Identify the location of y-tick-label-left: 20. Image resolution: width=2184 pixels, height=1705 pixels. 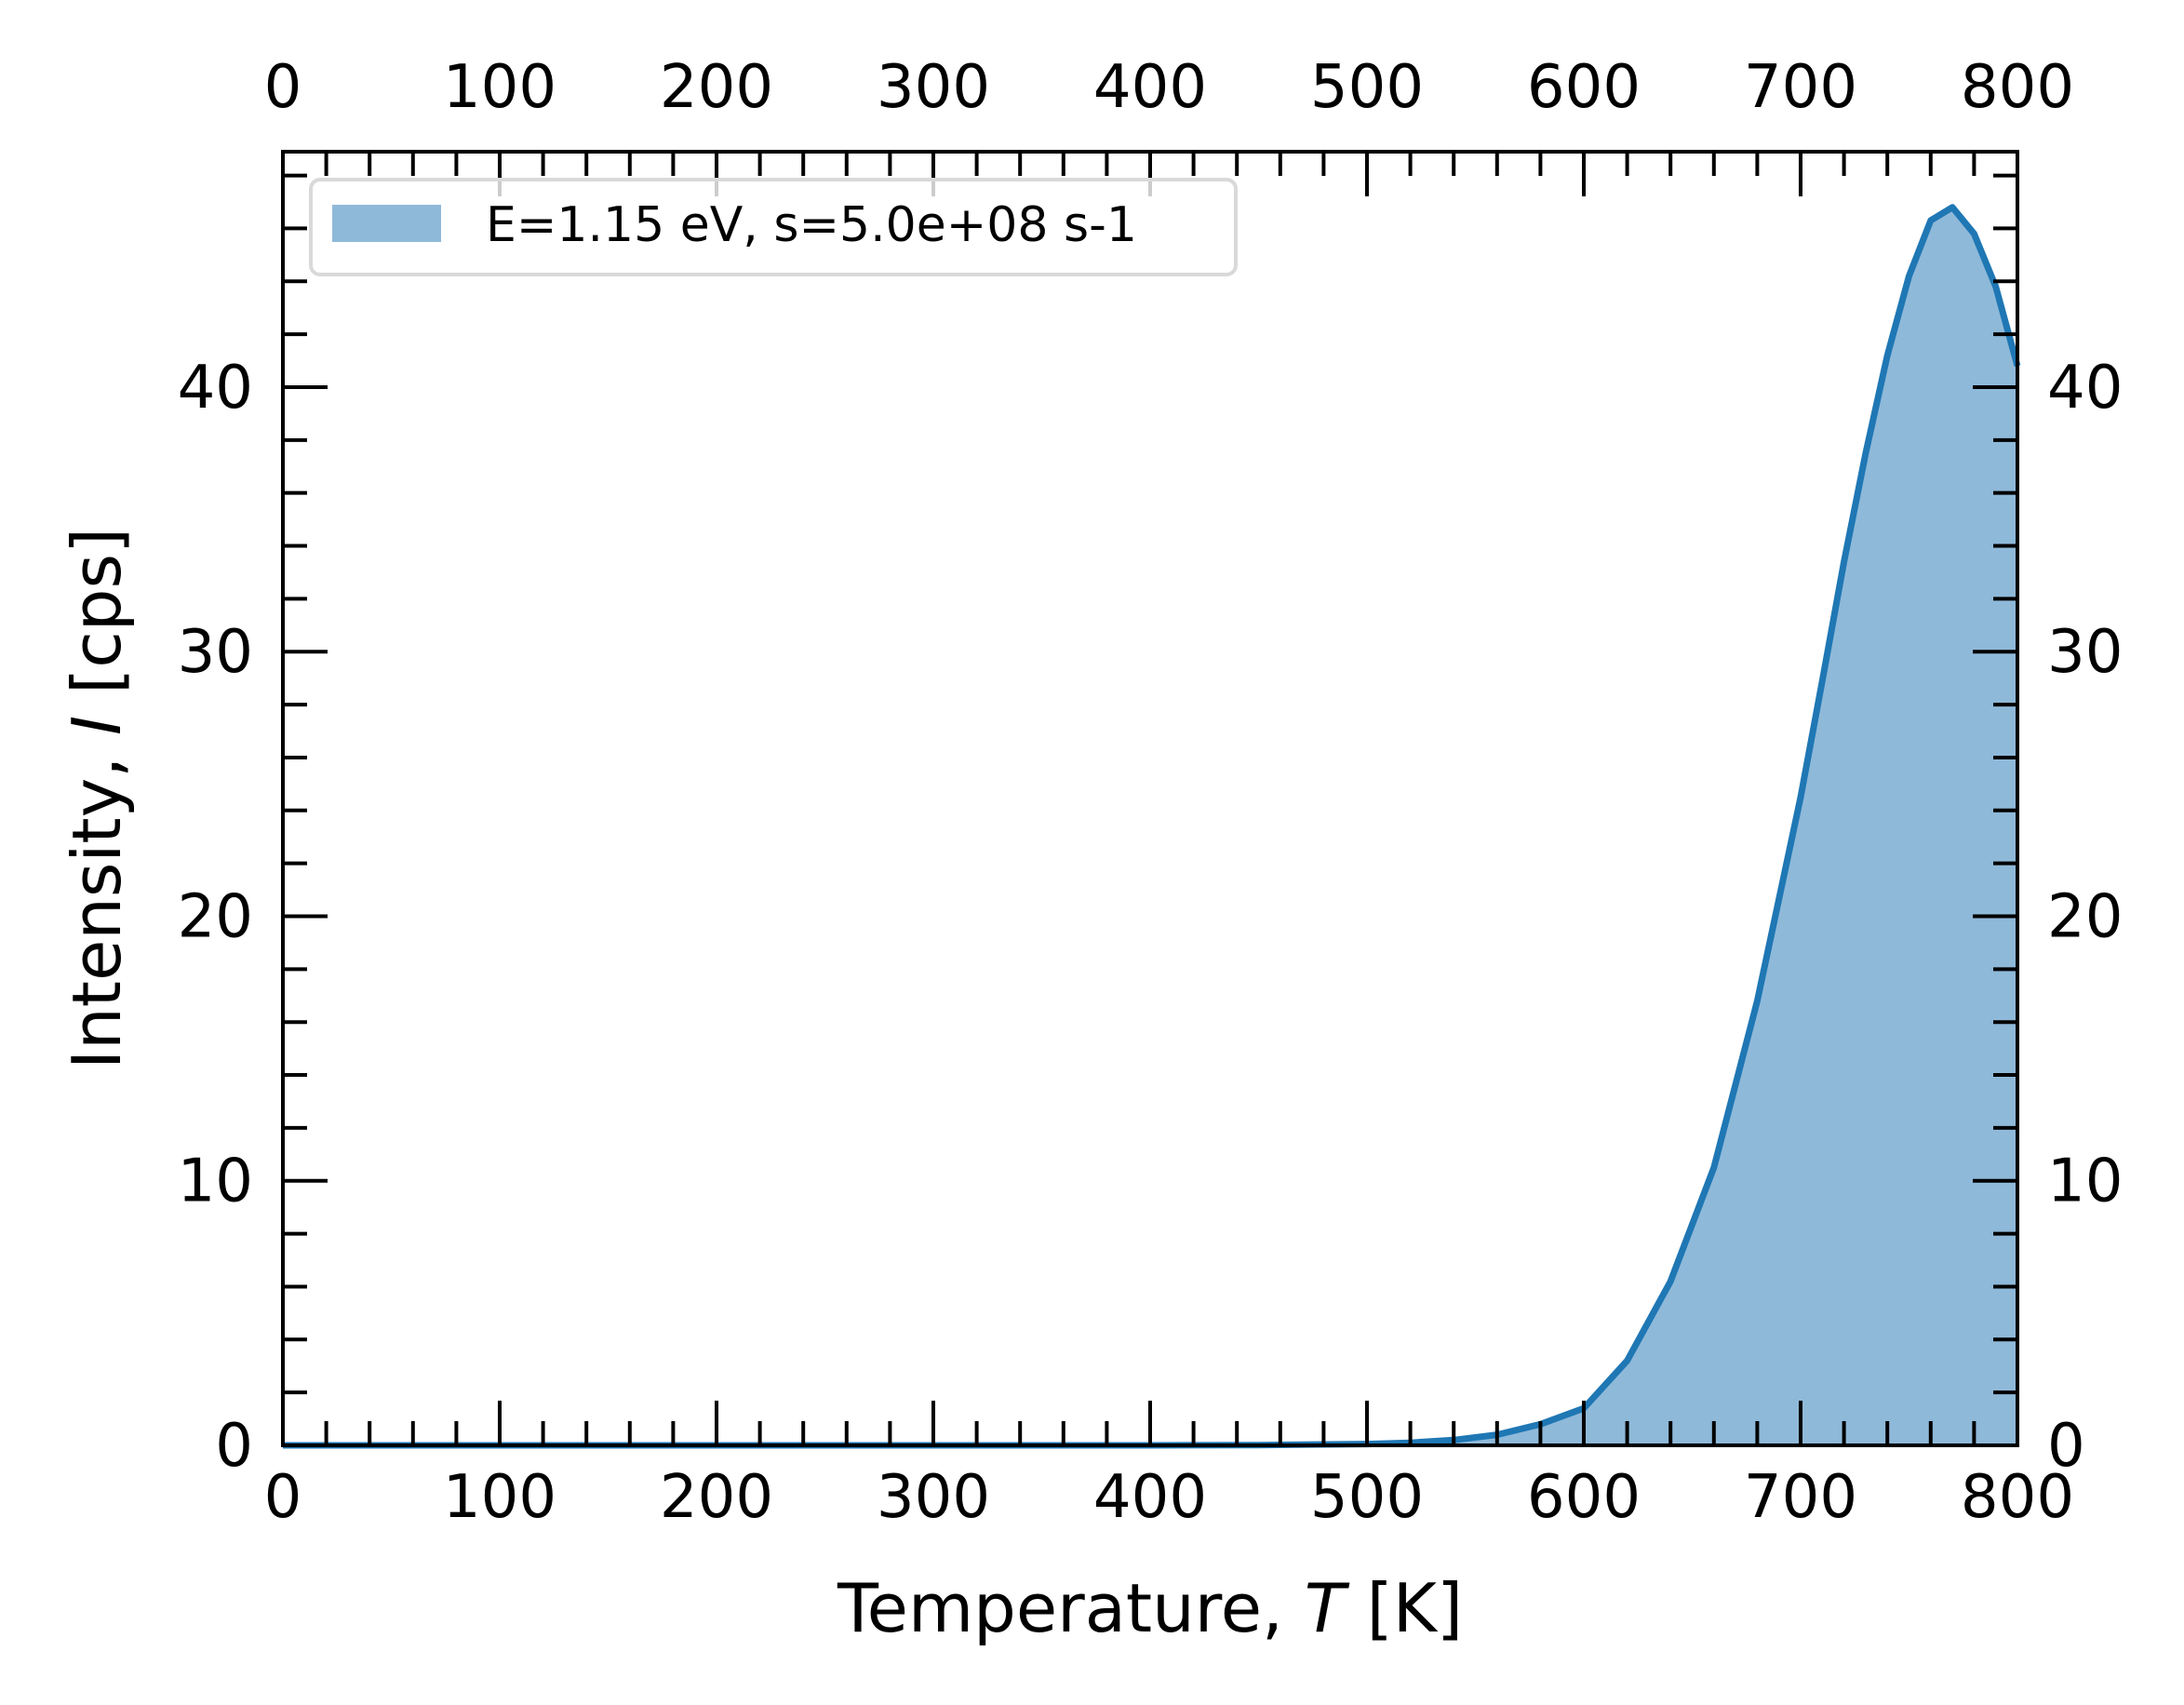
(215, 916).